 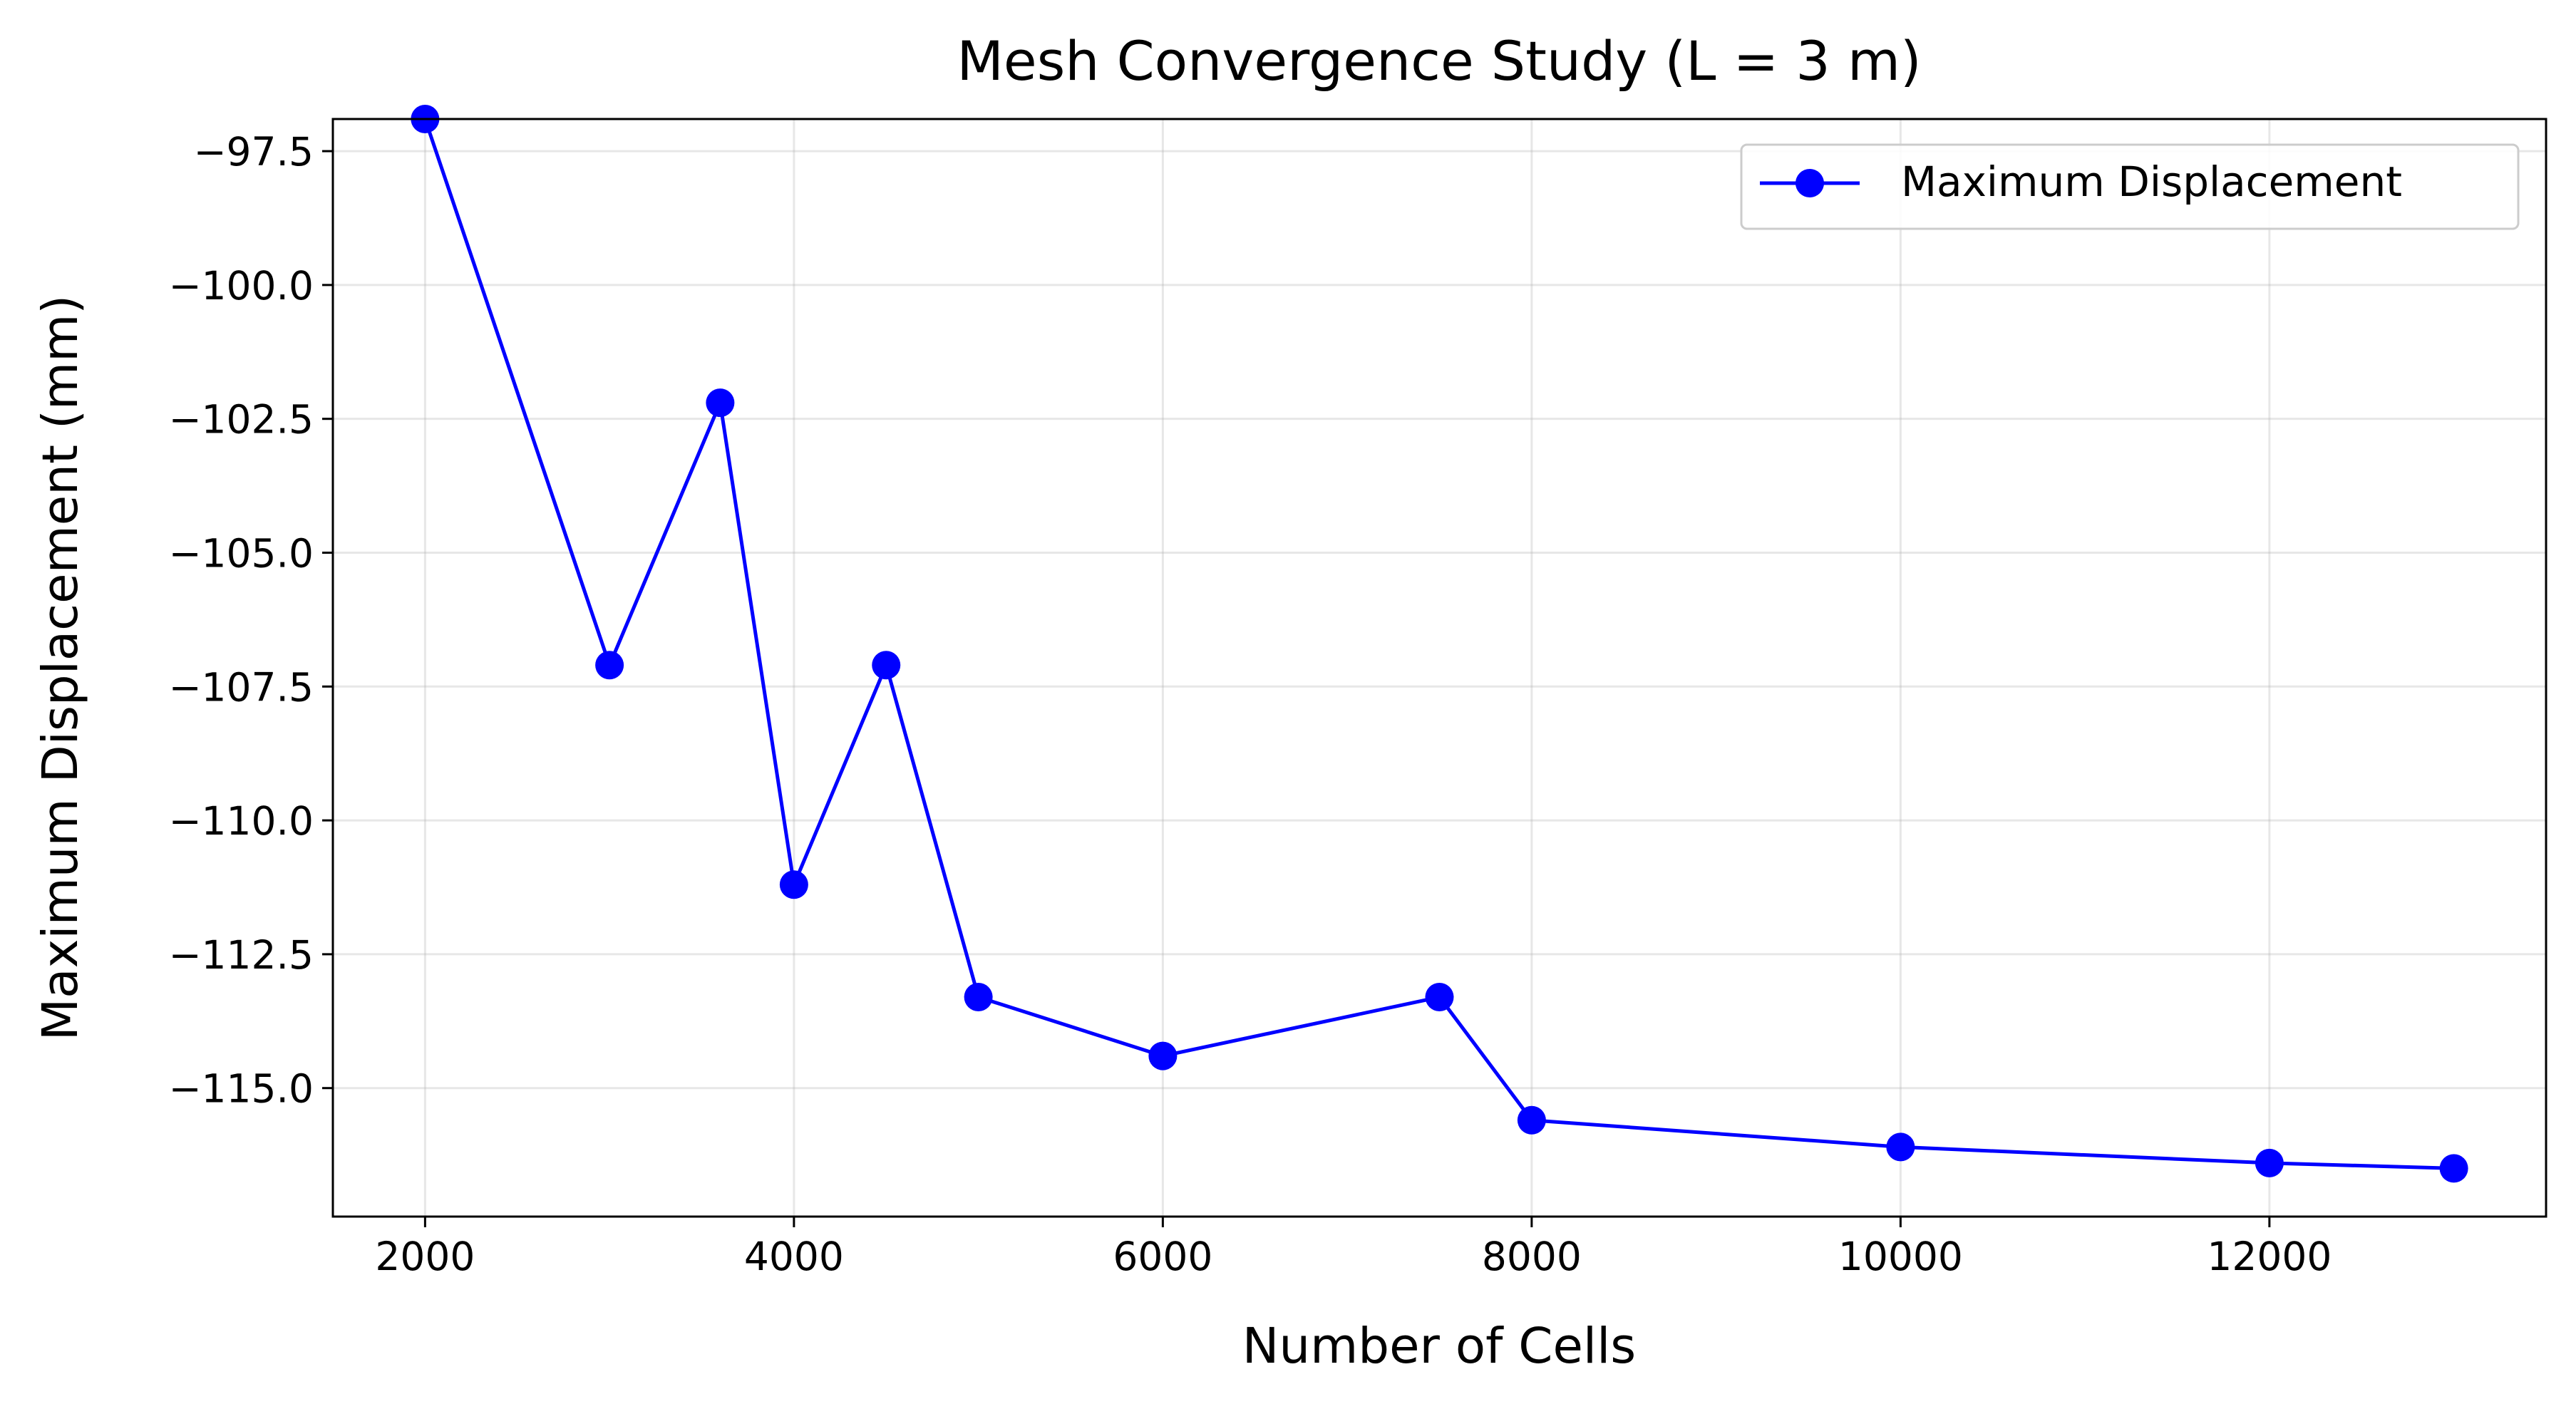 I want to click on y-tick-label: −107.5, so click(x=241, y=687).